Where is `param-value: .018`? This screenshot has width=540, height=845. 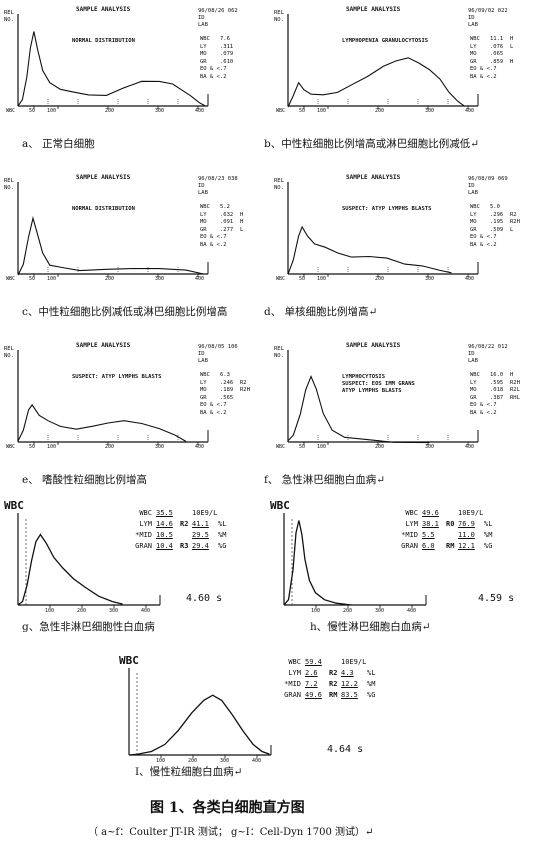
param-value: .018 is located at coordinates (497, 390).